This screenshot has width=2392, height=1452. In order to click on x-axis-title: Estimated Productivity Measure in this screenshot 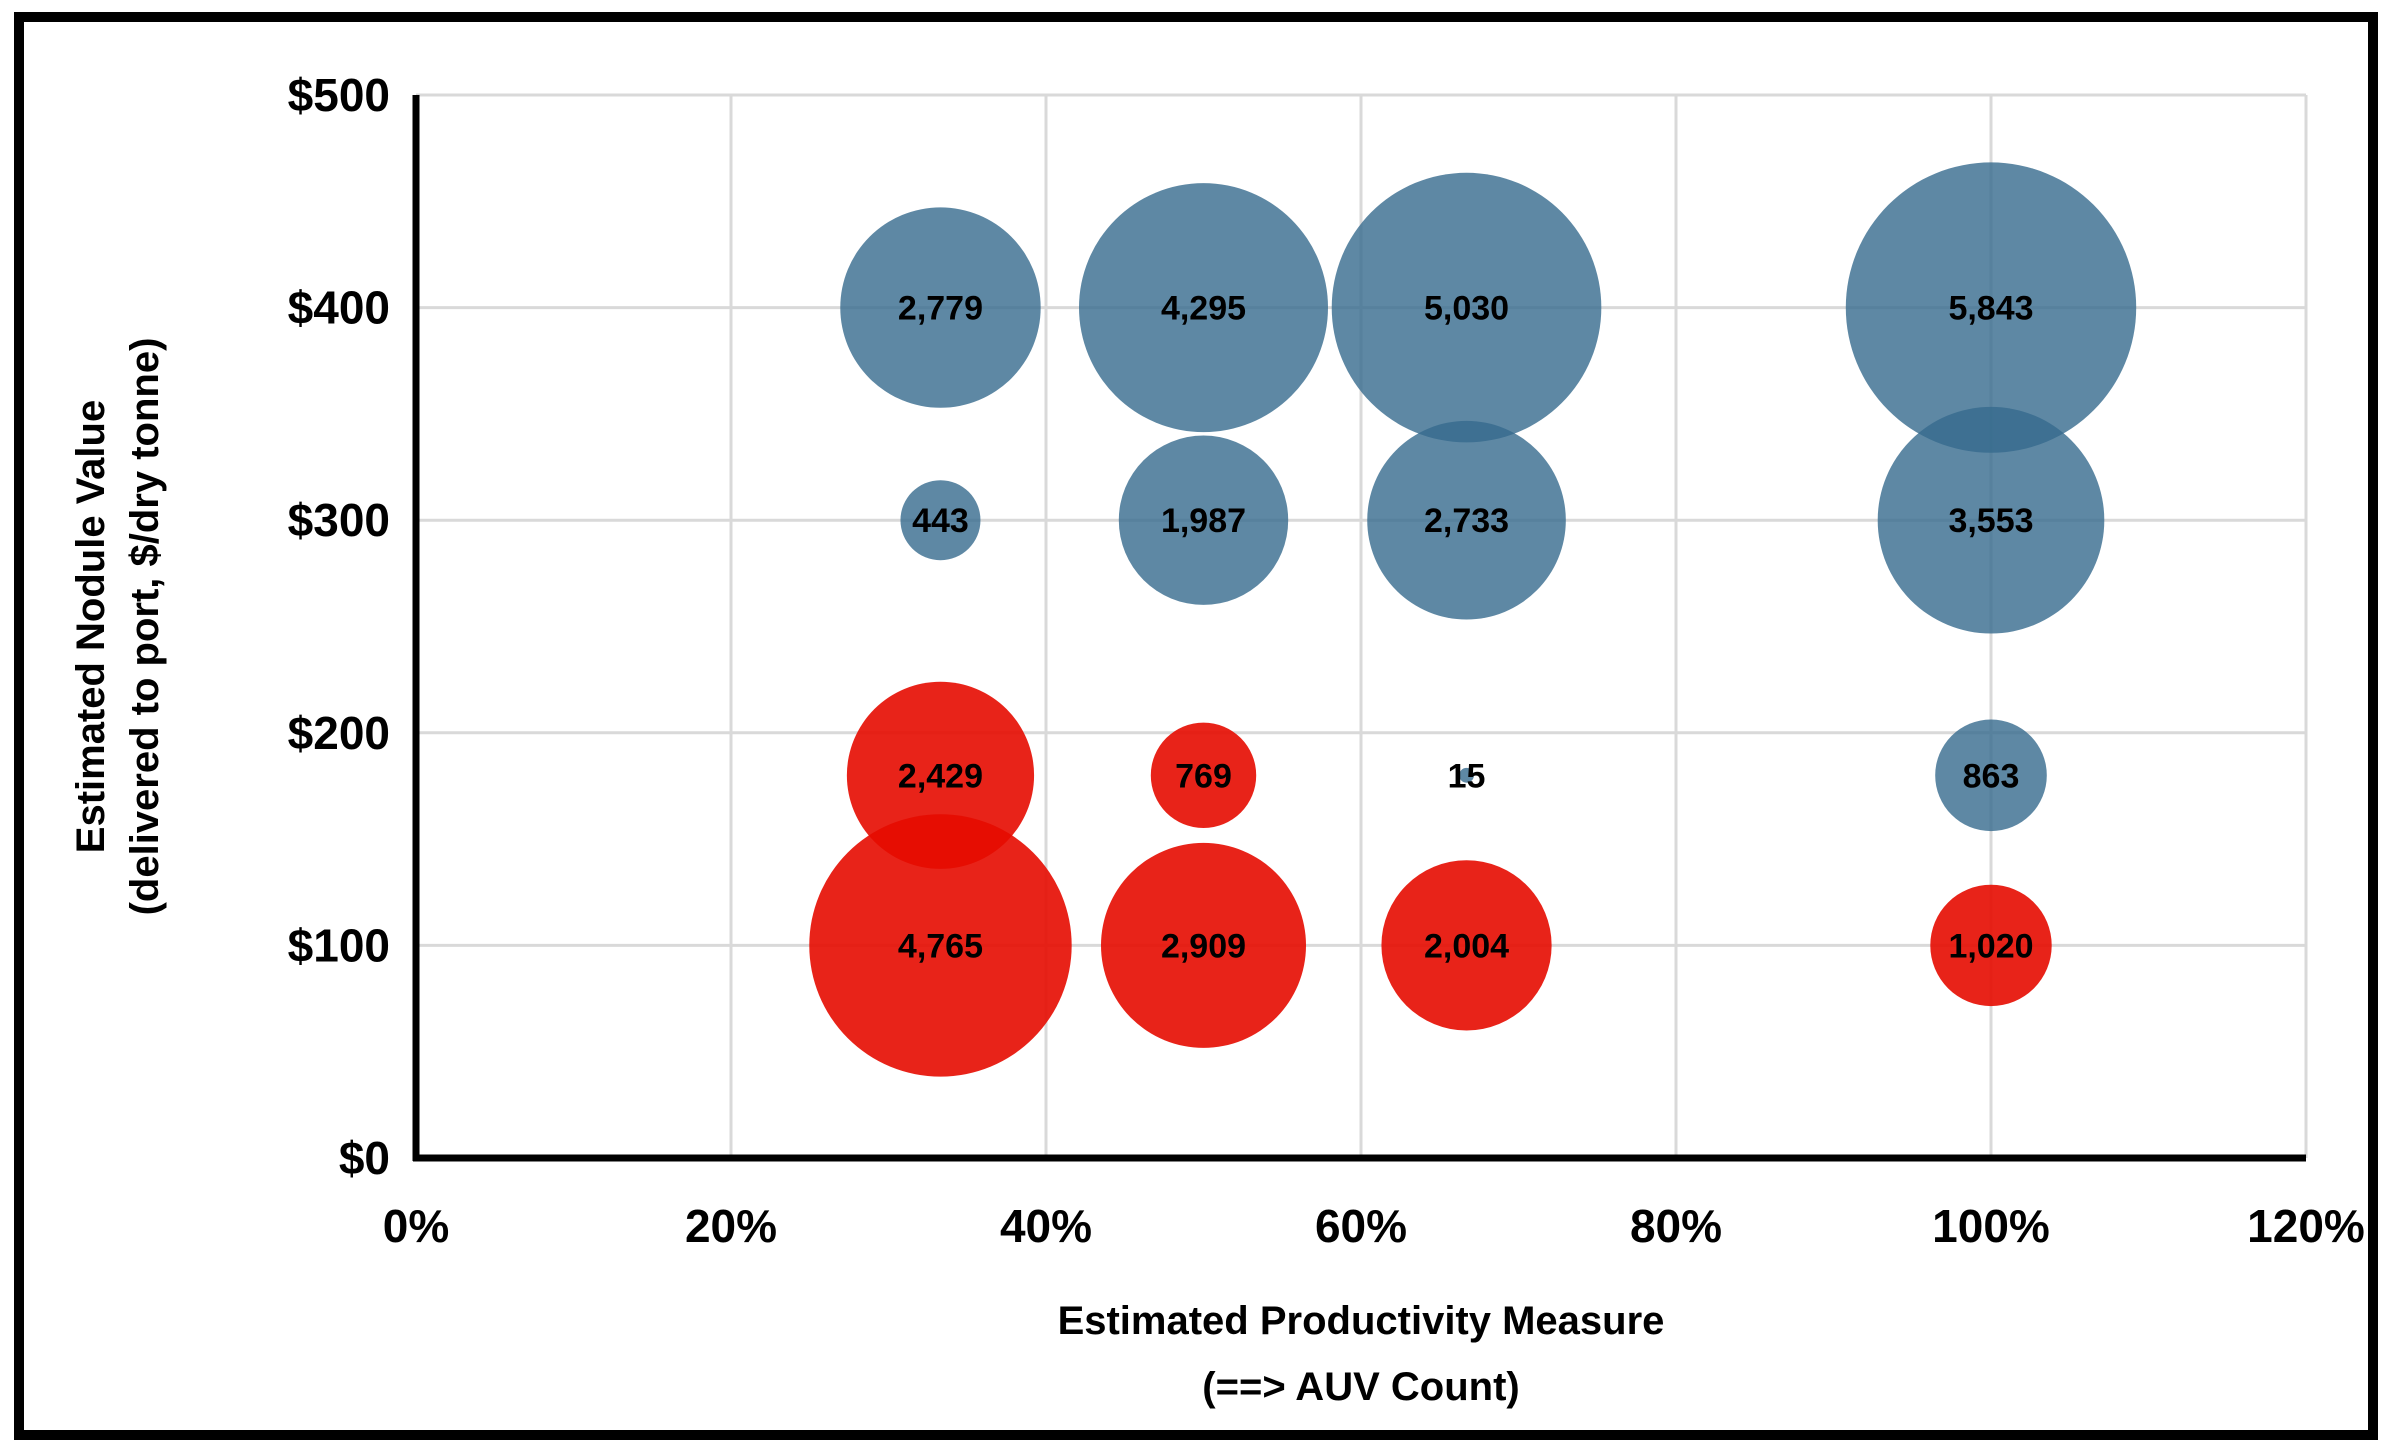, I will do `click(1361, 1321)`.